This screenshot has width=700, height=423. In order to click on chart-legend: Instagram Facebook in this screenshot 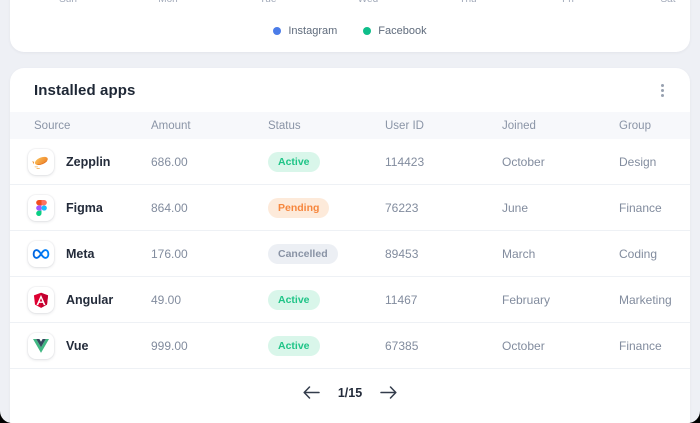, I will do `click(350, 31)`.